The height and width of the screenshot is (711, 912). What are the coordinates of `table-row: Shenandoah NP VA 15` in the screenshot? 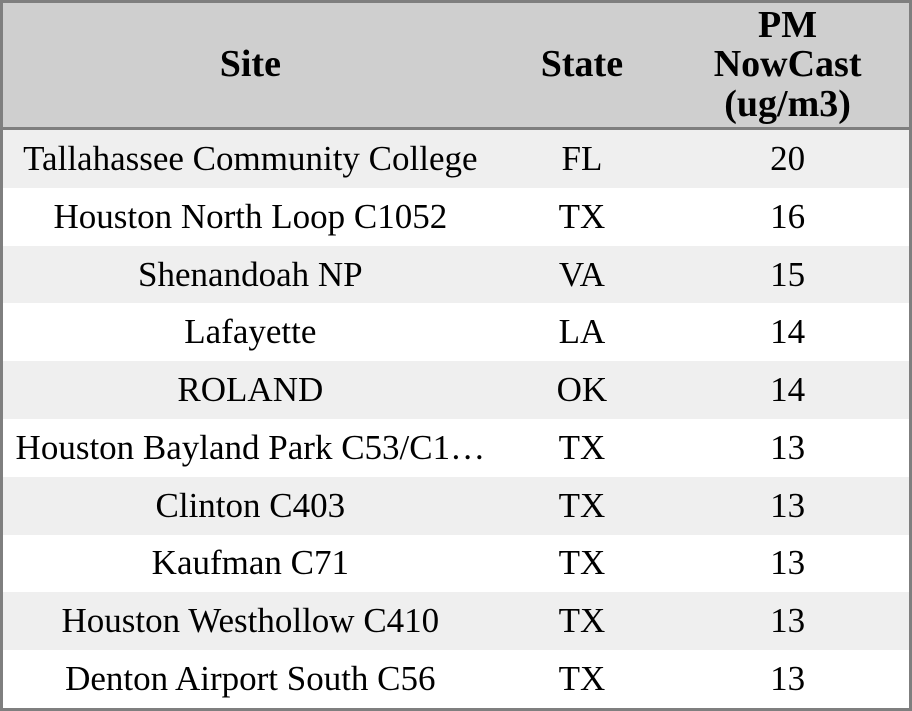 It's located at (456, 274).